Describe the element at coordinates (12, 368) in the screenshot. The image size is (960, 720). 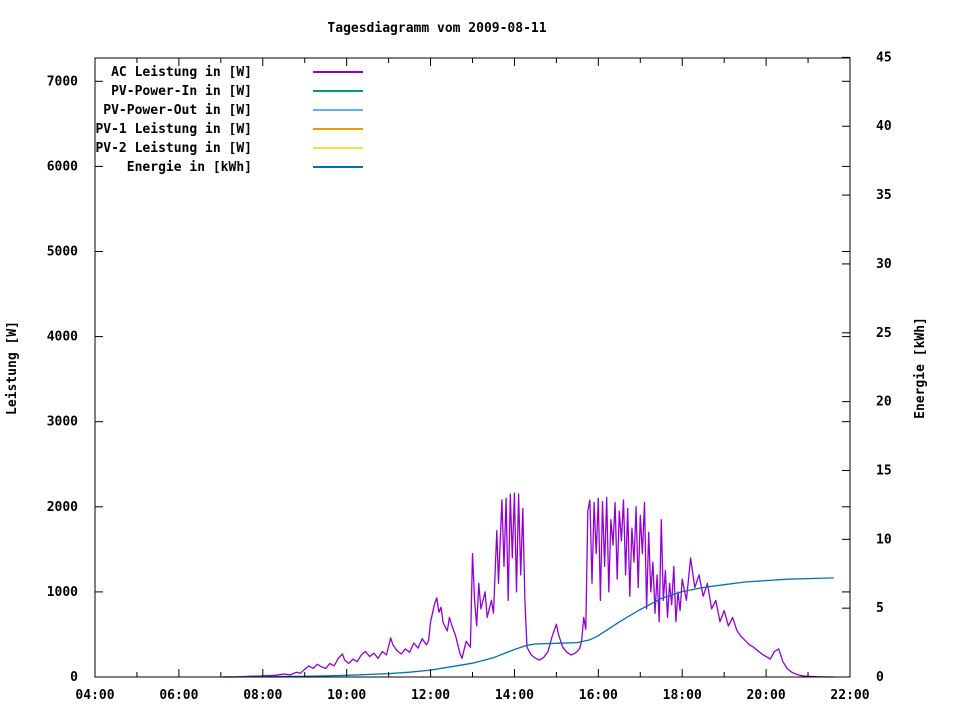
I see `y1-axis-label: Leistung [W]` at that location.